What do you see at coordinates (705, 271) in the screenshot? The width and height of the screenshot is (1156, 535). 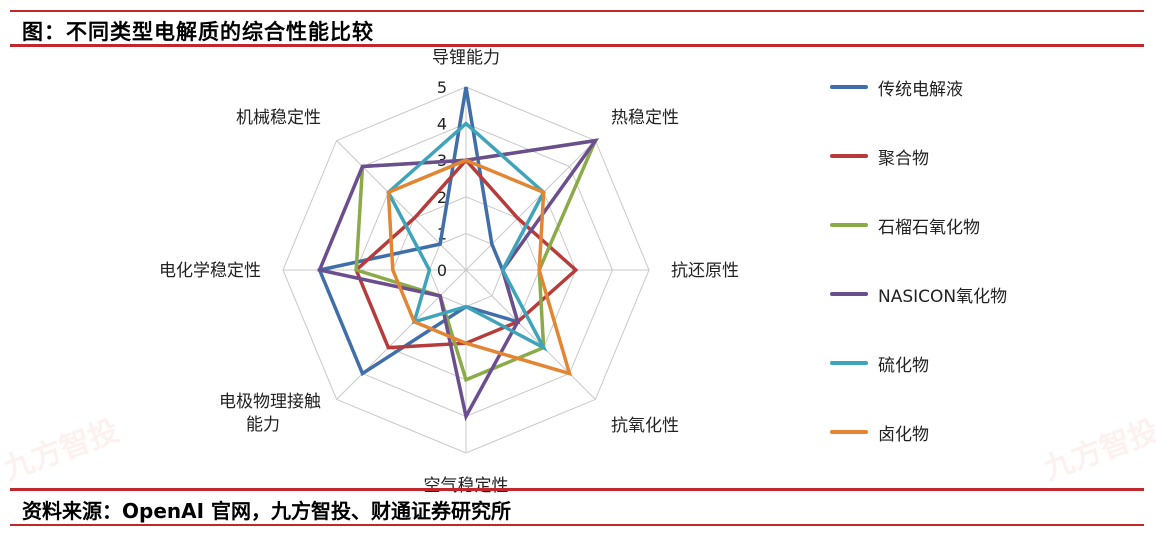 I see `axis-label-3: 抗还原性` at bounding box center [705, 271].